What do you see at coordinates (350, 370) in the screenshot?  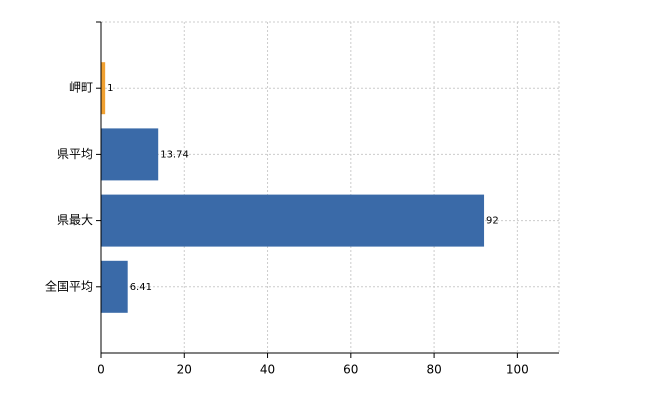 I see `x-tick-label: 60` at bounding box center [350, 370].